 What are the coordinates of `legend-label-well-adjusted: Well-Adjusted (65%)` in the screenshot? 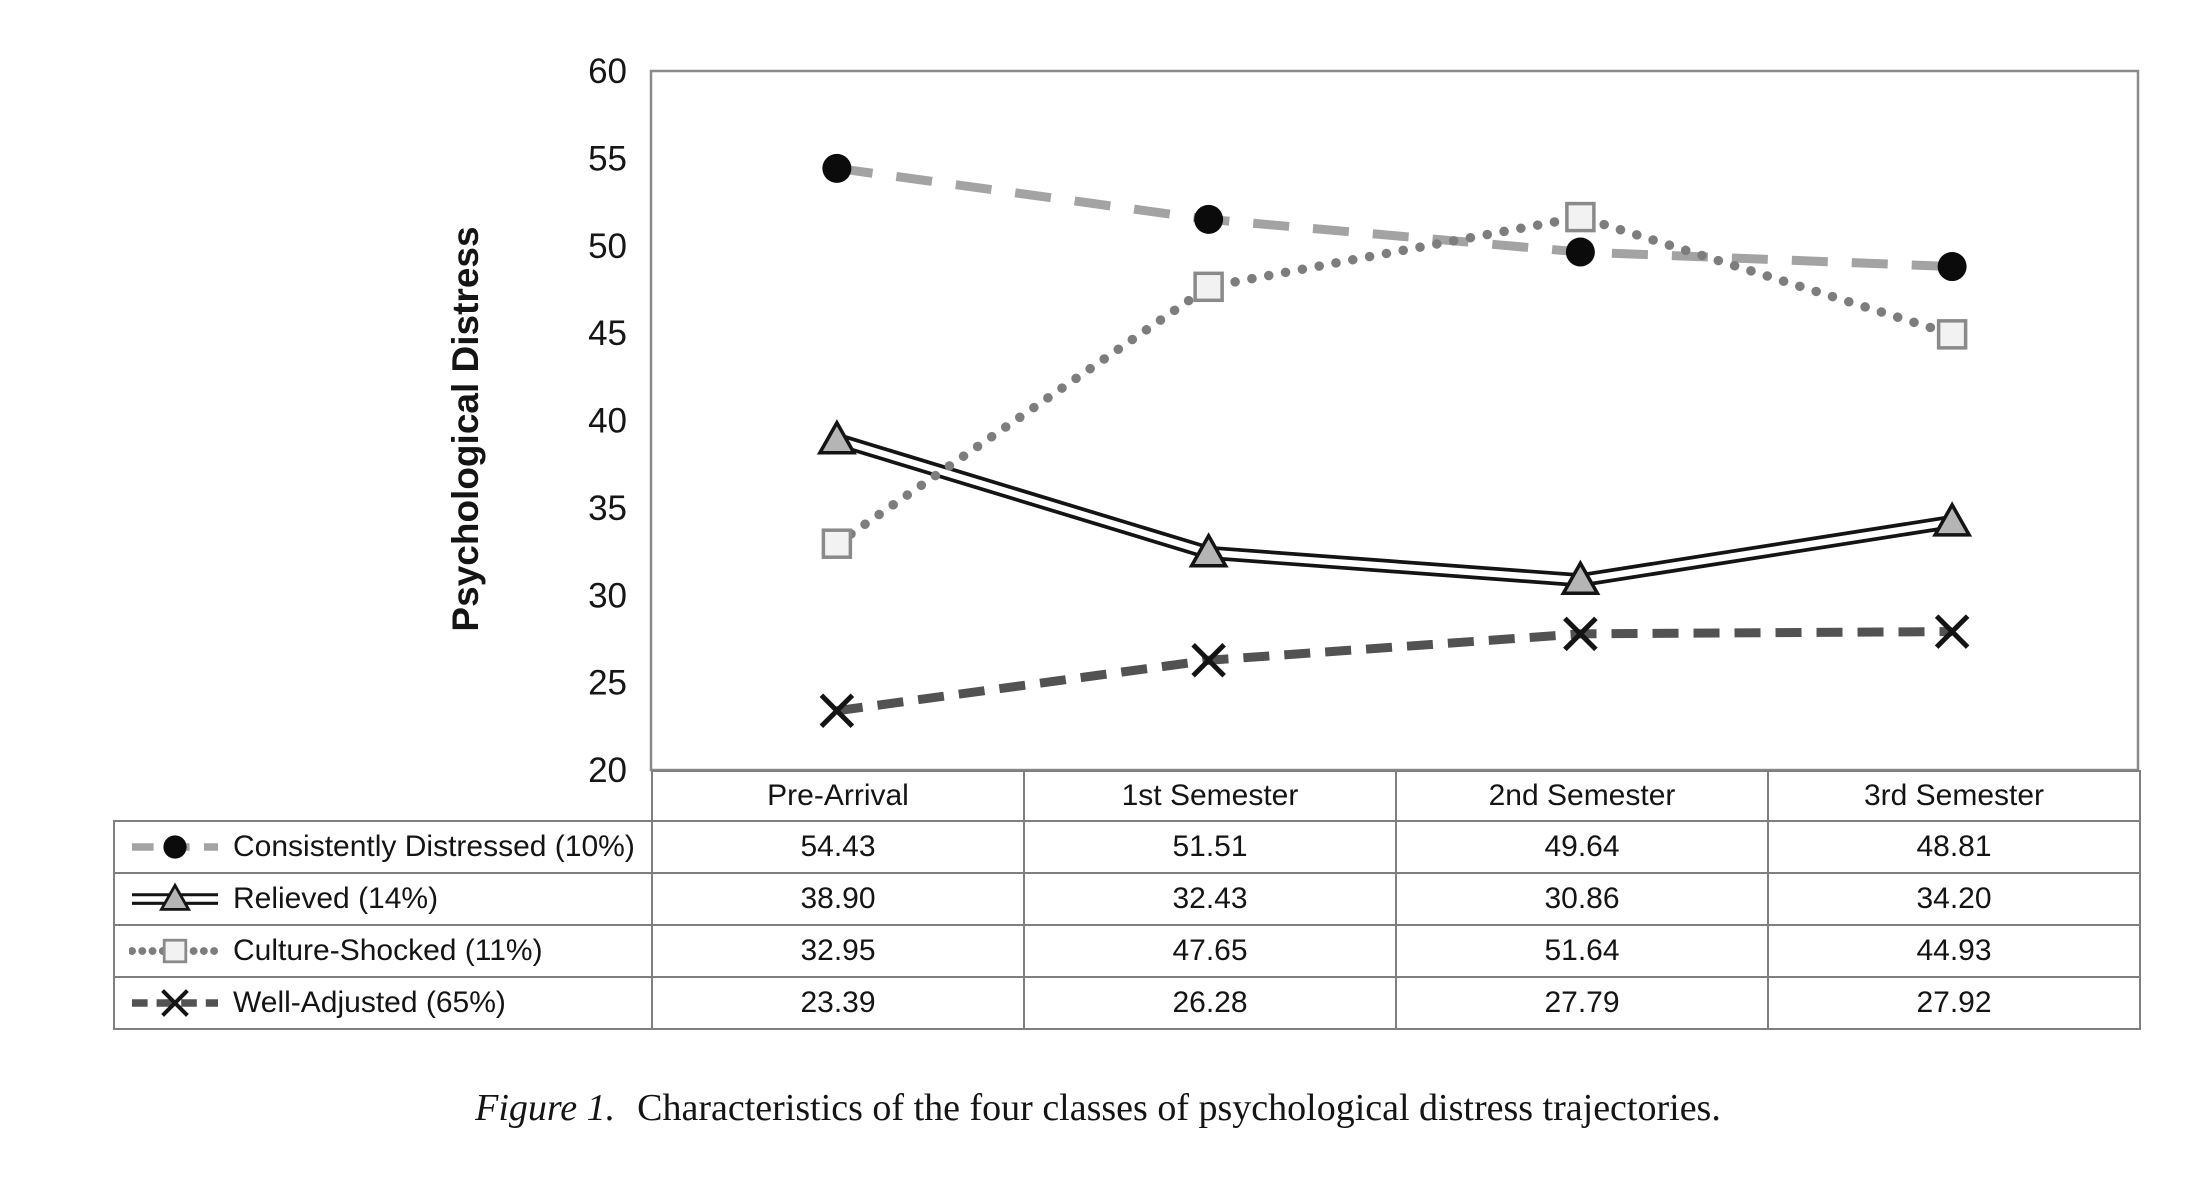 It's located at (369, 1002).